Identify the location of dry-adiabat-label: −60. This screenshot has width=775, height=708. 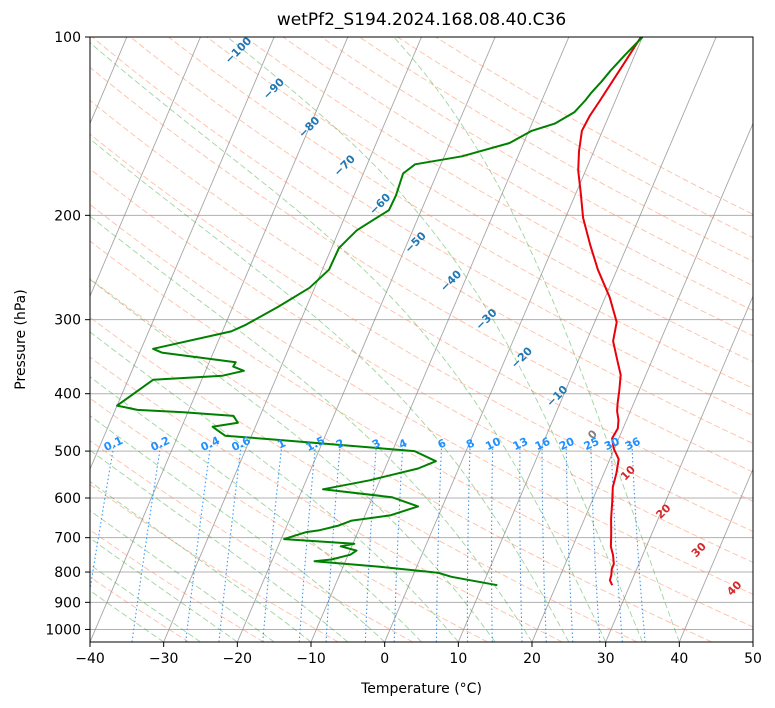
(380, 204).